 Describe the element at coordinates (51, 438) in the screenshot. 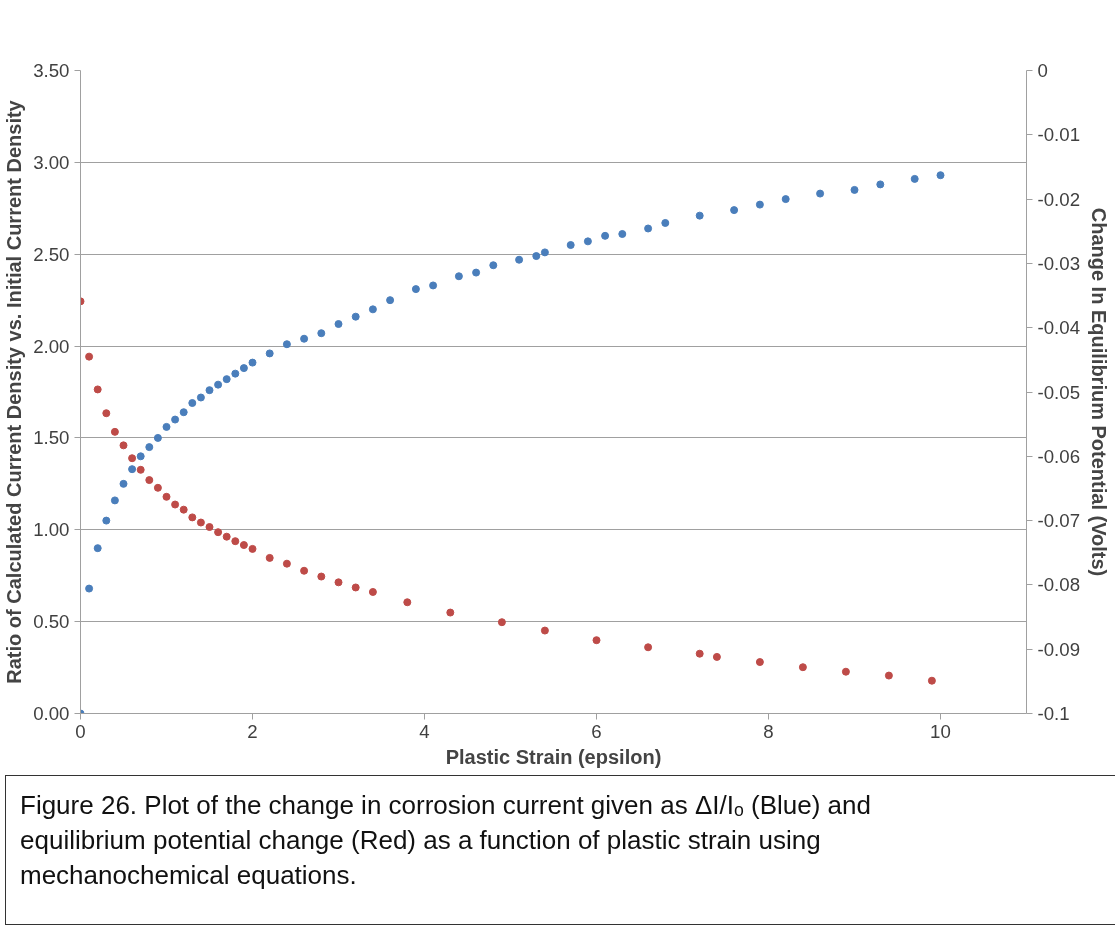

I see `y-tick-label: 1.50` at that location.